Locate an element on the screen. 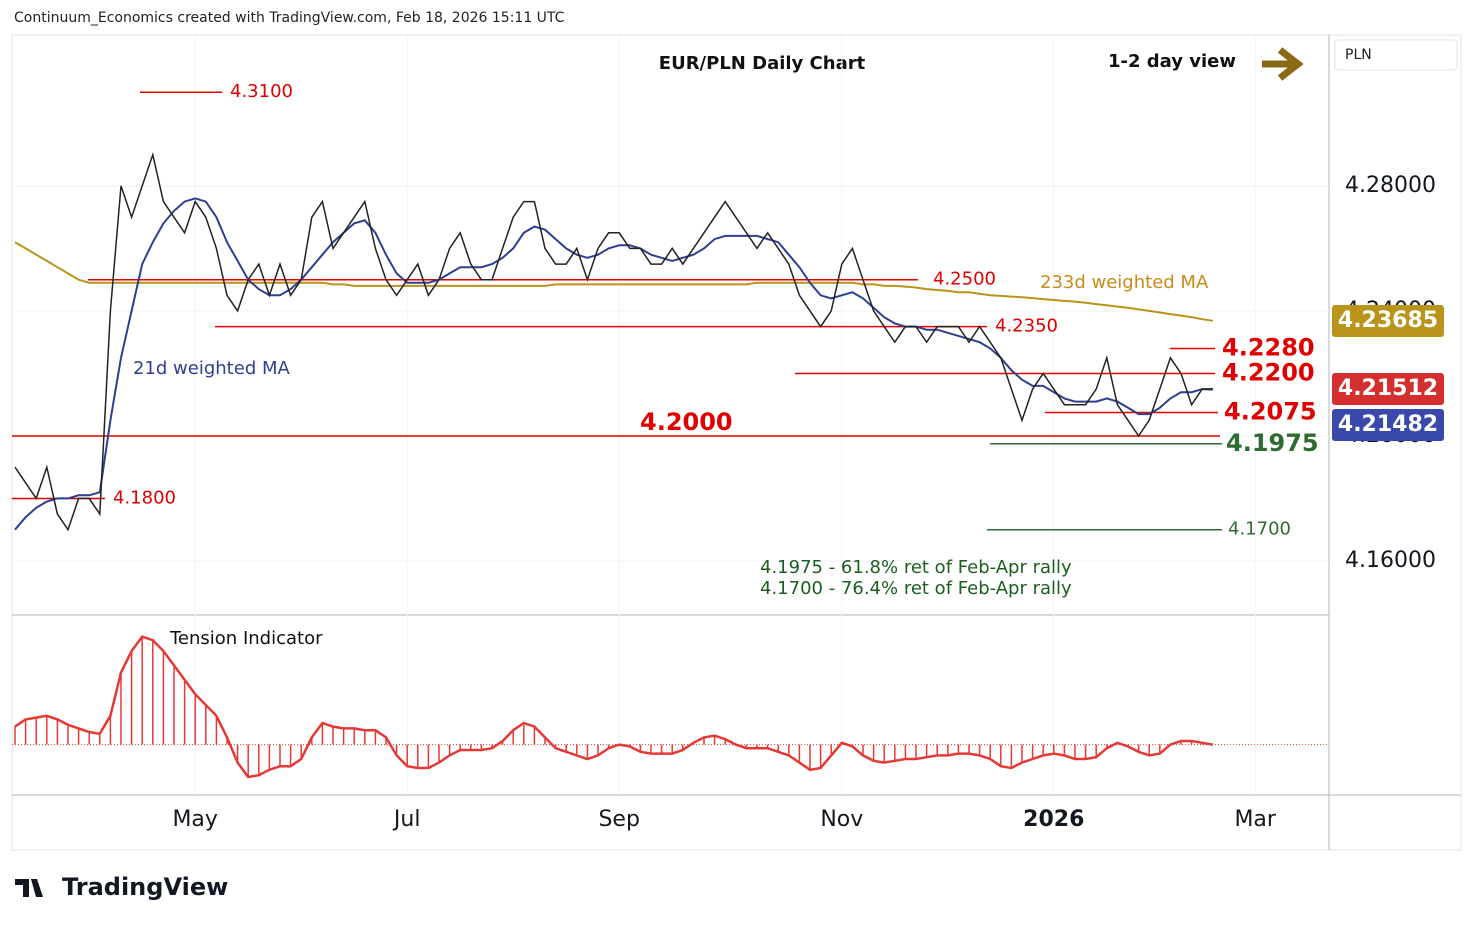 This screenshot has height=925, width=1474. x-tick-label: Sep is located at coordinates (618, 819).